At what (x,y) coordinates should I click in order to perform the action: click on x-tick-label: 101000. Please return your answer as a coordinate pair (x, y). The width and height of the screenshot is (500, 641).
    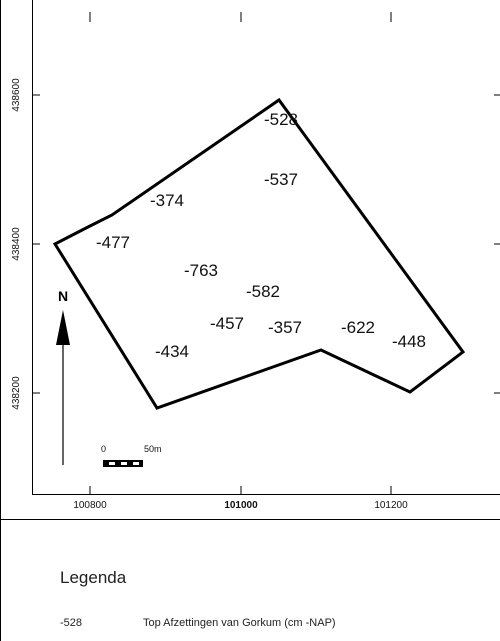
    Looking at the image, I should click on (241, 505).